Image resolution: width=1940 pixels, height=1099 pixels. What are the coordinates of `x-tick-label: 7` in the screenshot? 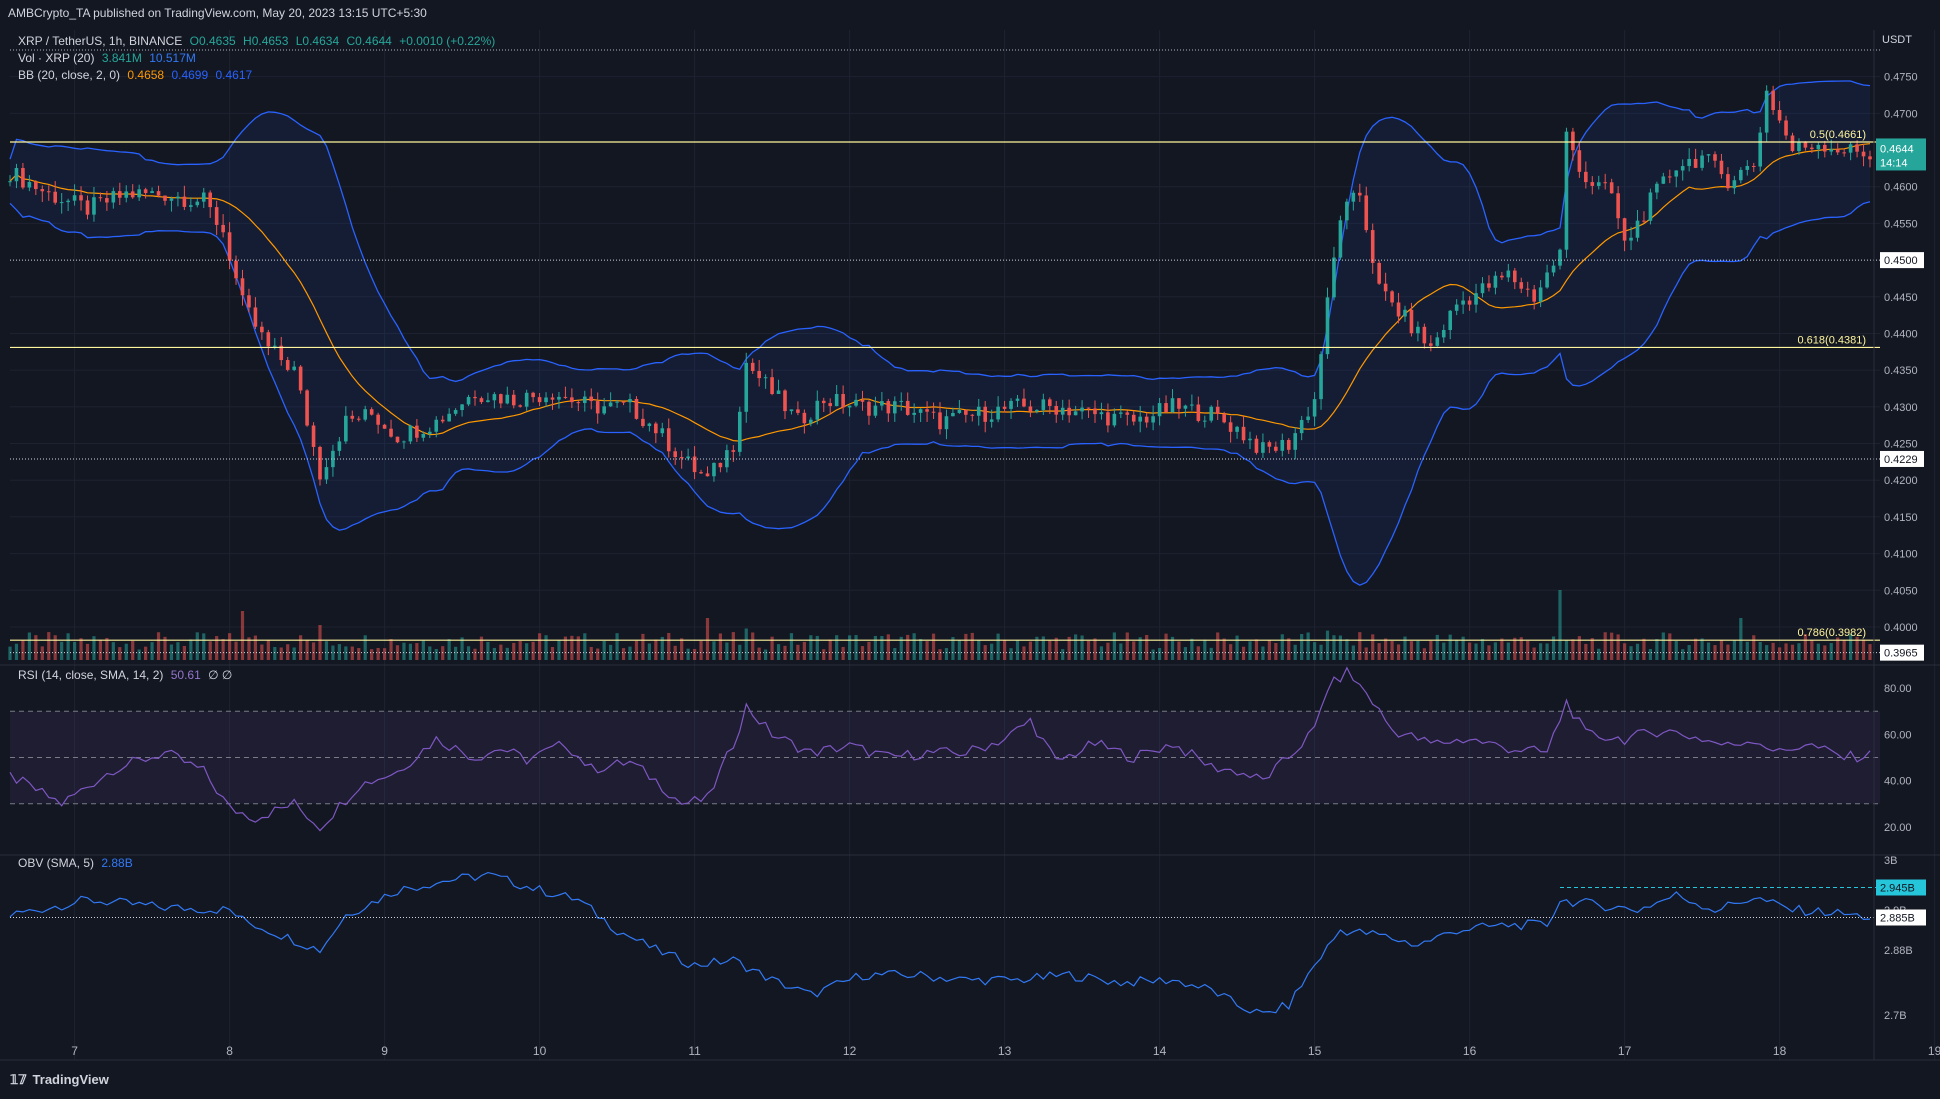 It's located at (74, 1051).